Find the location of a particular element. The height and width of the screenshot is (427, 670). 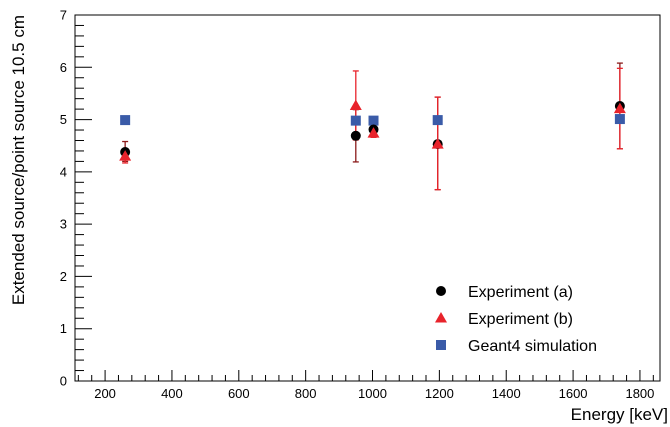

y-tick-label: 6 is located at coordinates (63, 67).